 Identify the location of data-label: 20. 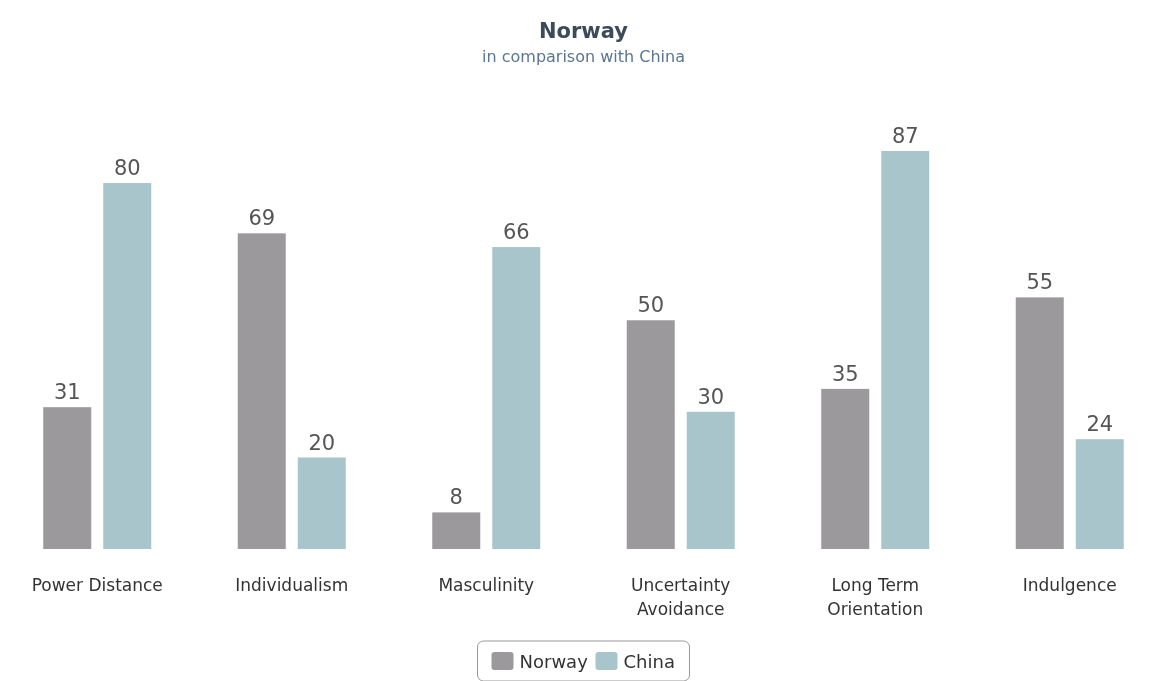
(322, 442).